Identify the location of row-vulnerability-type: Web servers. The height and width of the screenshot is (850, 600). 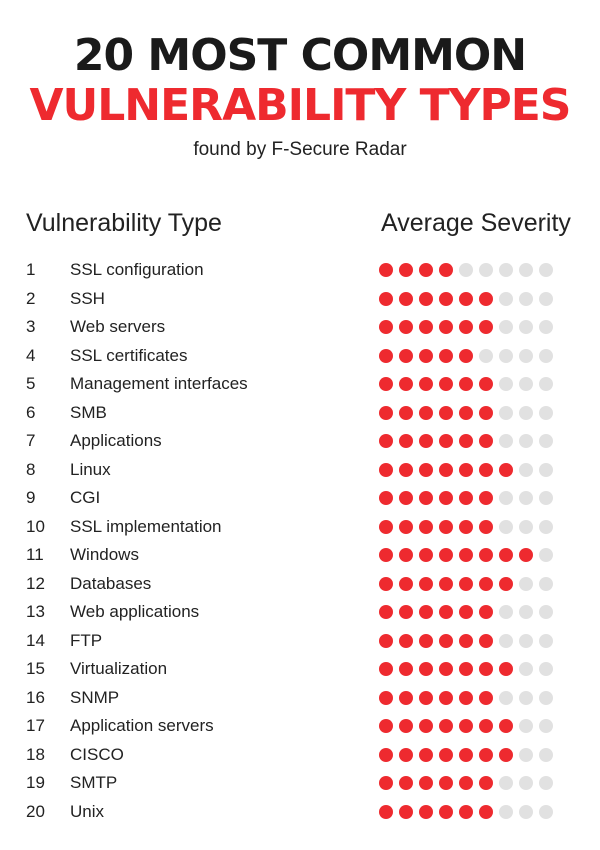
(118, 326).